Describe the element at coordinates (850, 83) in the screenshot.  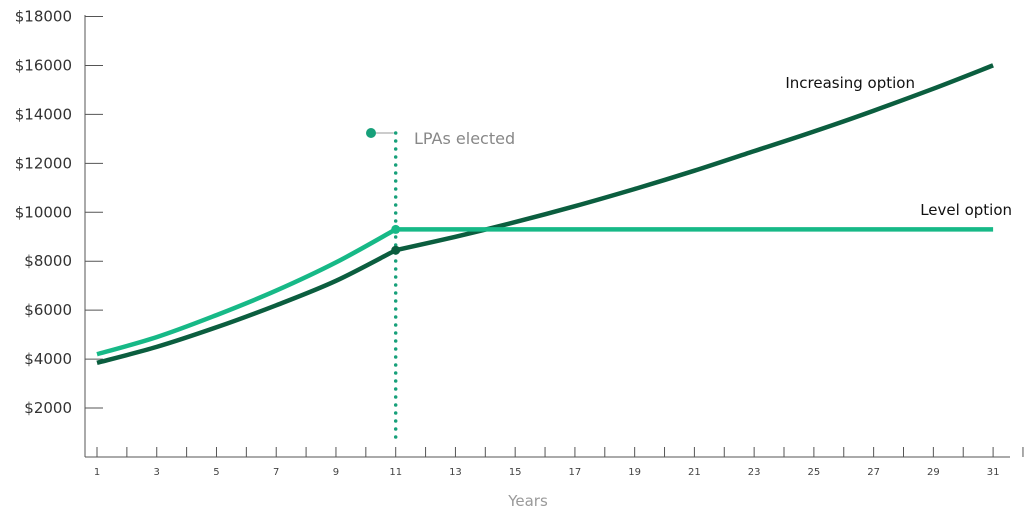
I see `increasing-option-label: Increasing option` at that location.